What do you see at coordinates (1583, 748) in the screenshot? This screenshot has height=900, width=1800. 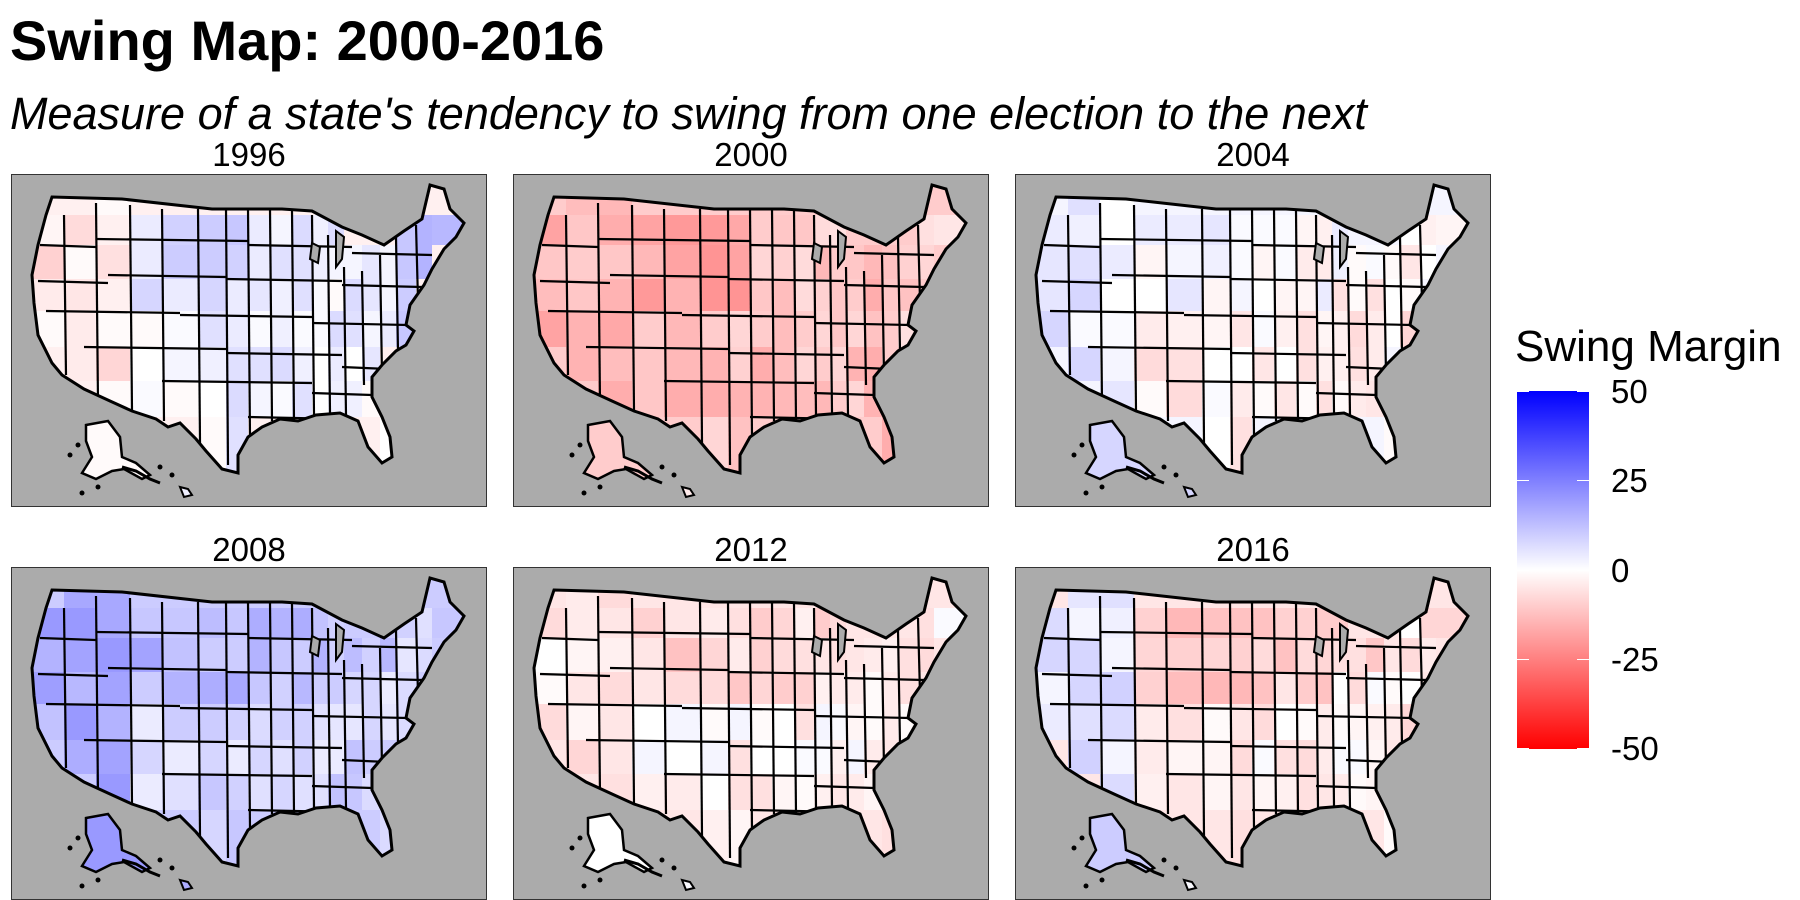 I see `legend-tick` at bounding box center [1583, 748].